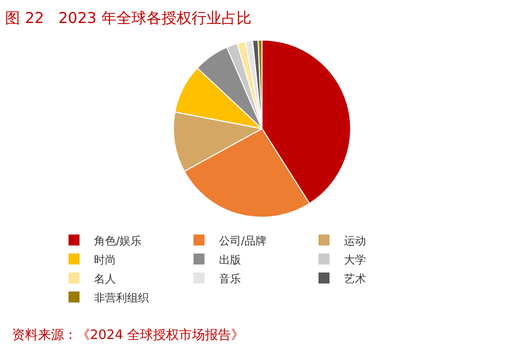 This screenshot has height=357, width=524. I want to click on text: 资料来源：《2024 全球授权市场报告》, so click(128, 335).